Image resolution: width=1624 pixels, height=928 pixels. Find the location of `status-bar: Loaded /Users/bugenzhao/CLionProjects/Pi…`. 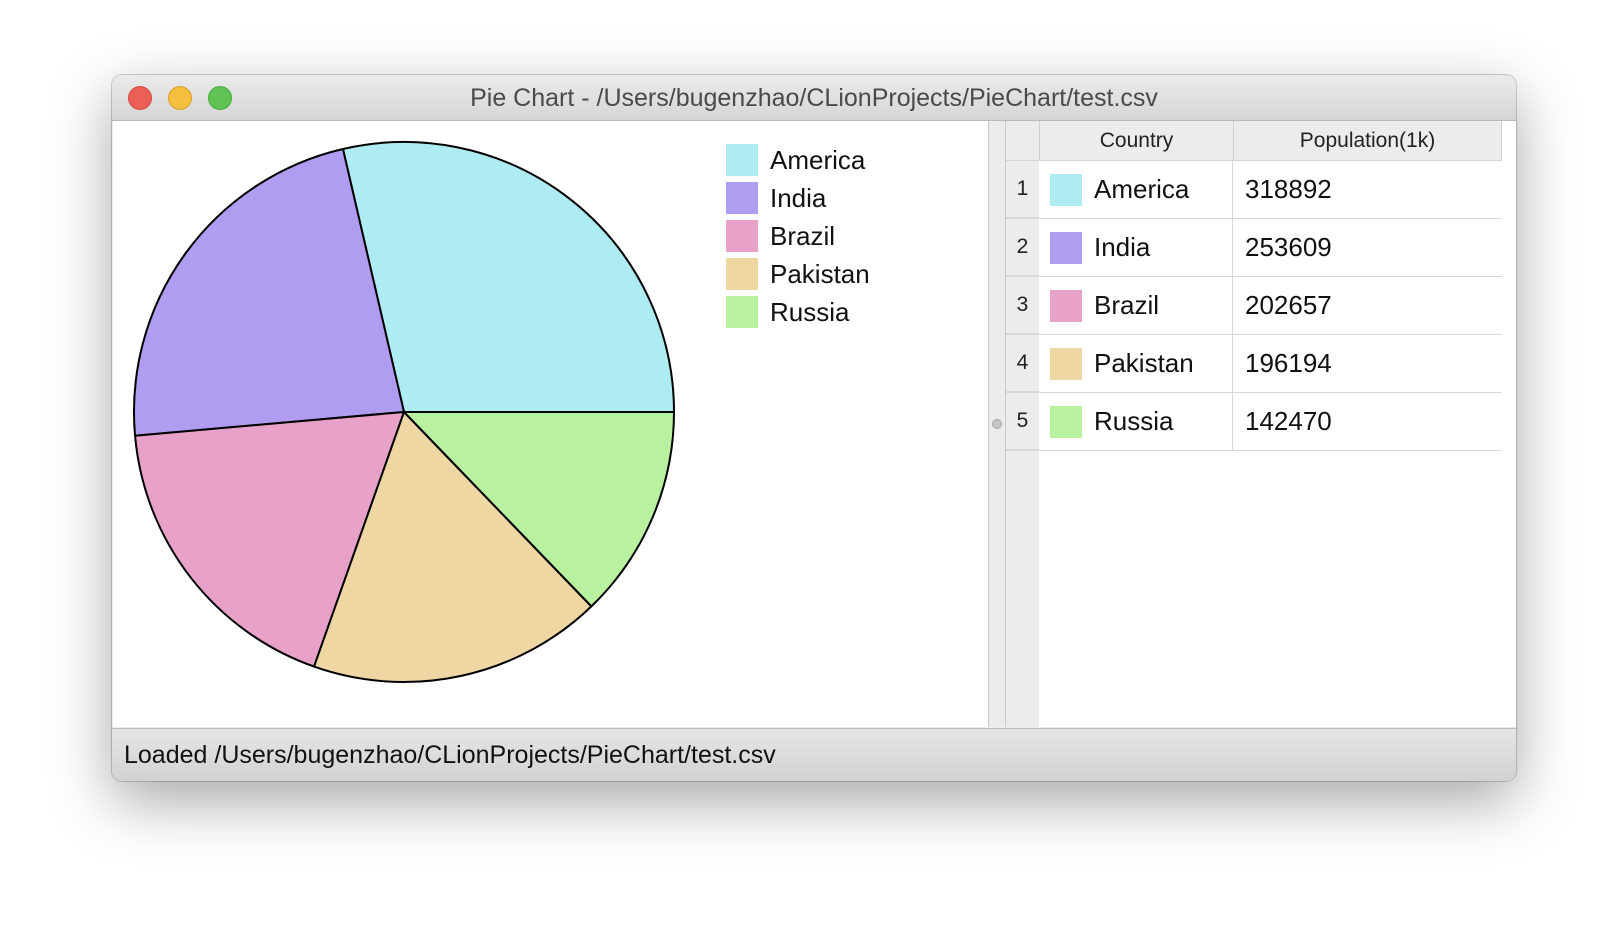

status-bar: Loaded /Users/bugenzhao/CLionProjects/Pi… is located at coordinates (814, 754).